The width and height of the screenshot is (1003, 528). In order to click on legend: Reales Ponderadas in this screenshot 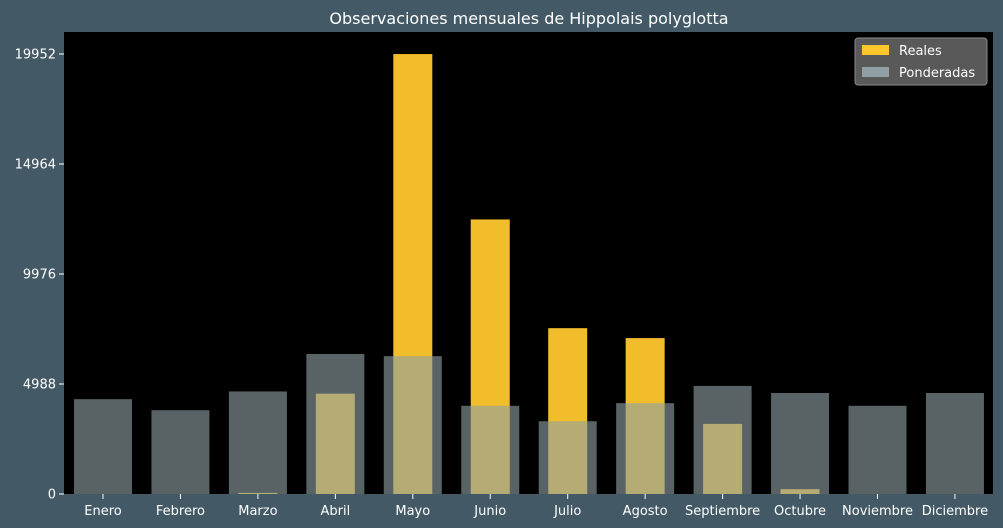, I will do `click(921, 61)`.